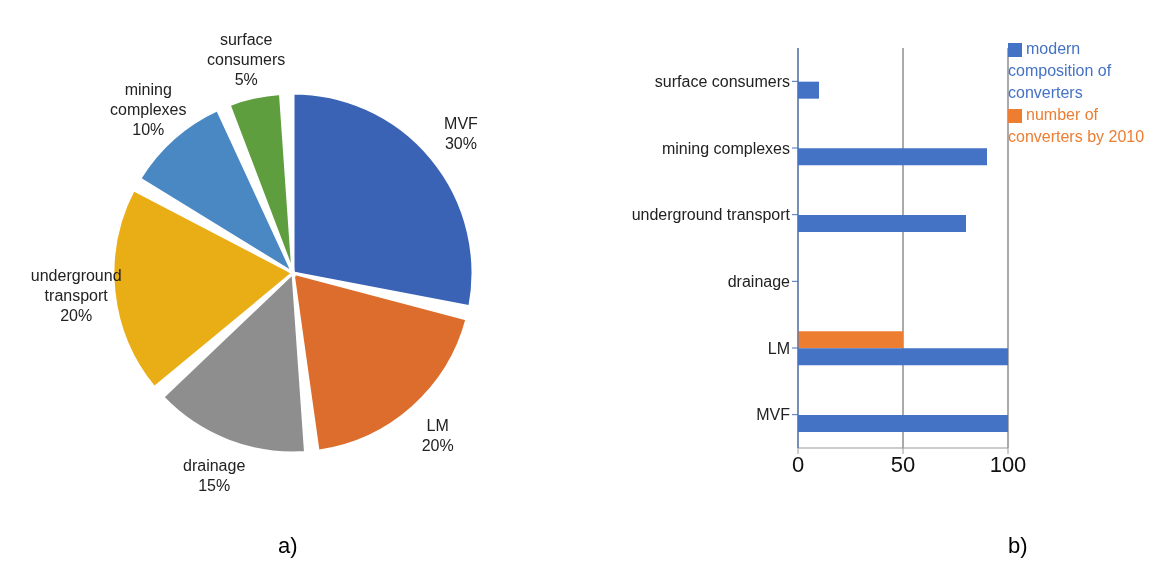 This screenshot has height=570, width=1161. I want to click on y-tick-label: surface consumers, so click(722, 82).